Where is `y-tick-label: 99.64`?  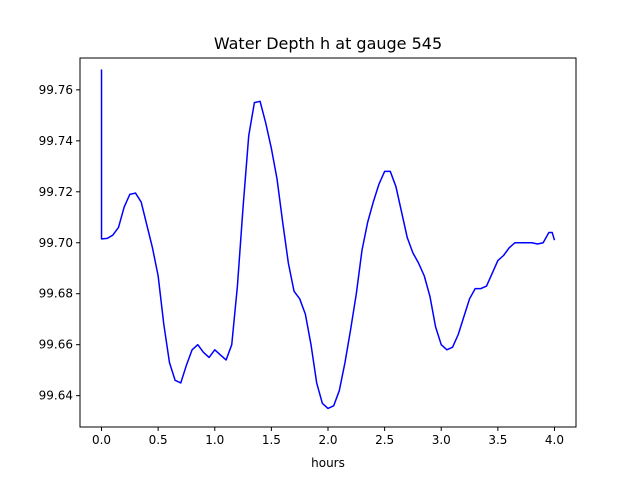
y-tick-label: 99.64 is located at coordinates (56, 396).